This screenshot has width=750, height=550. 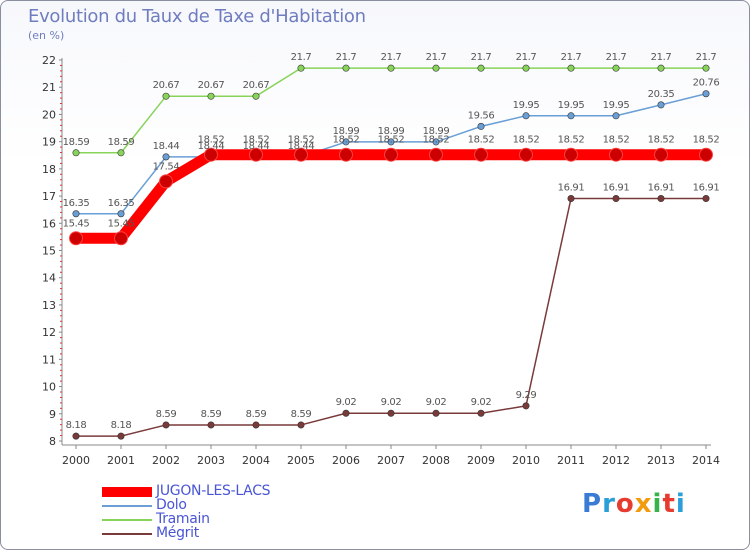 I want to click on data-label: 20.76, so click(x=706, y=83).